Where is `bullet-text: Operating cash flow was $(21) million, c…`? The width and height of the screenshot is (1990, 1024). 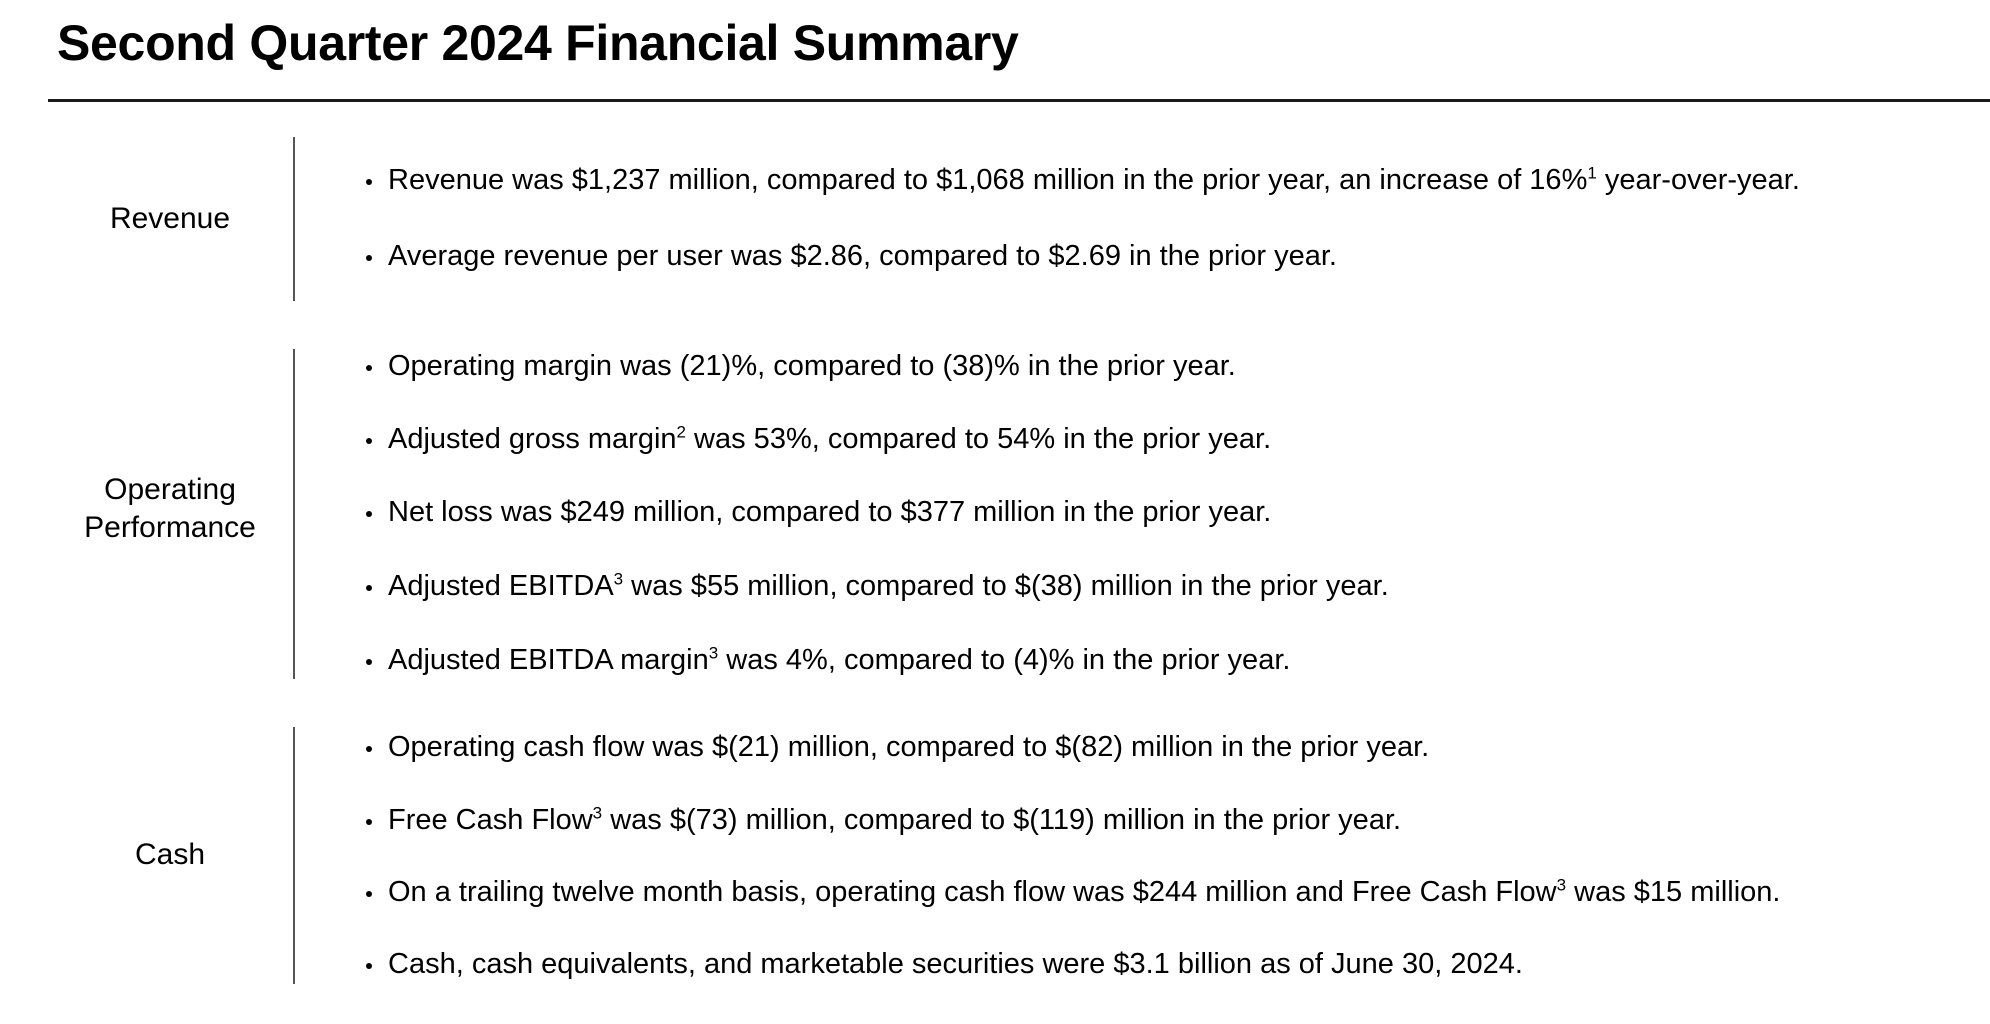
bullet-text: Operating cash flow was $(21) million, c… is located at coordinates (909, 747).